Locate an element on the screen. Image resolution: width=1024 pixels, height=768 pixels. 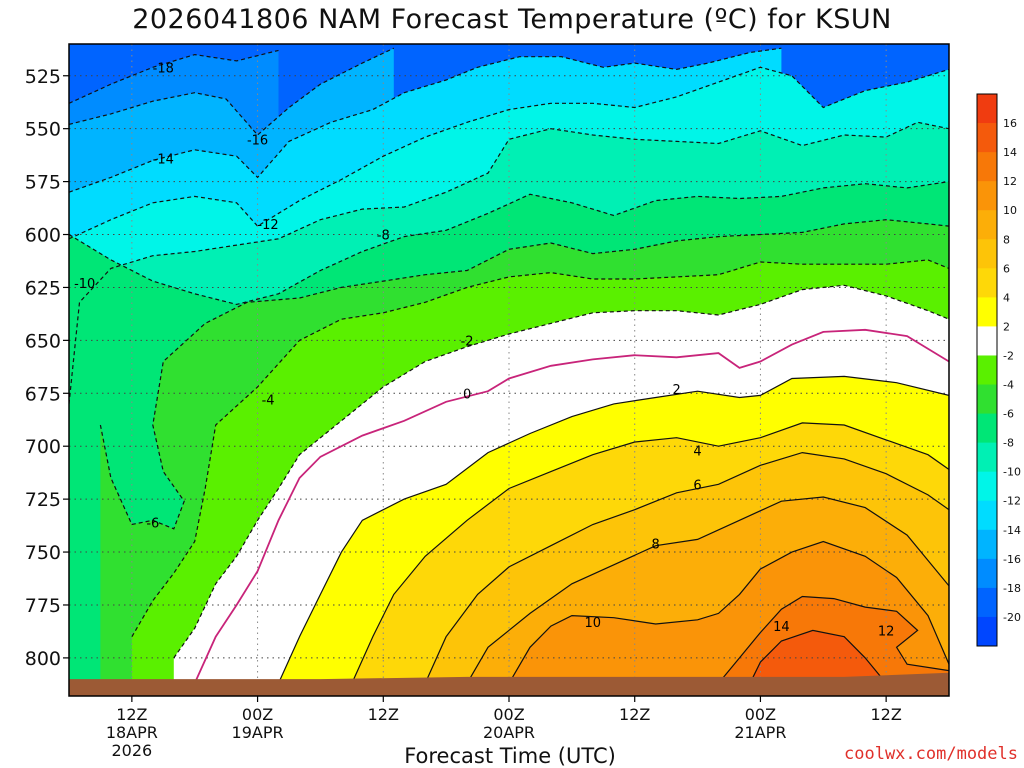
x-axis-label: Forecast Time (UTC) is located at coordinates (510, 756).